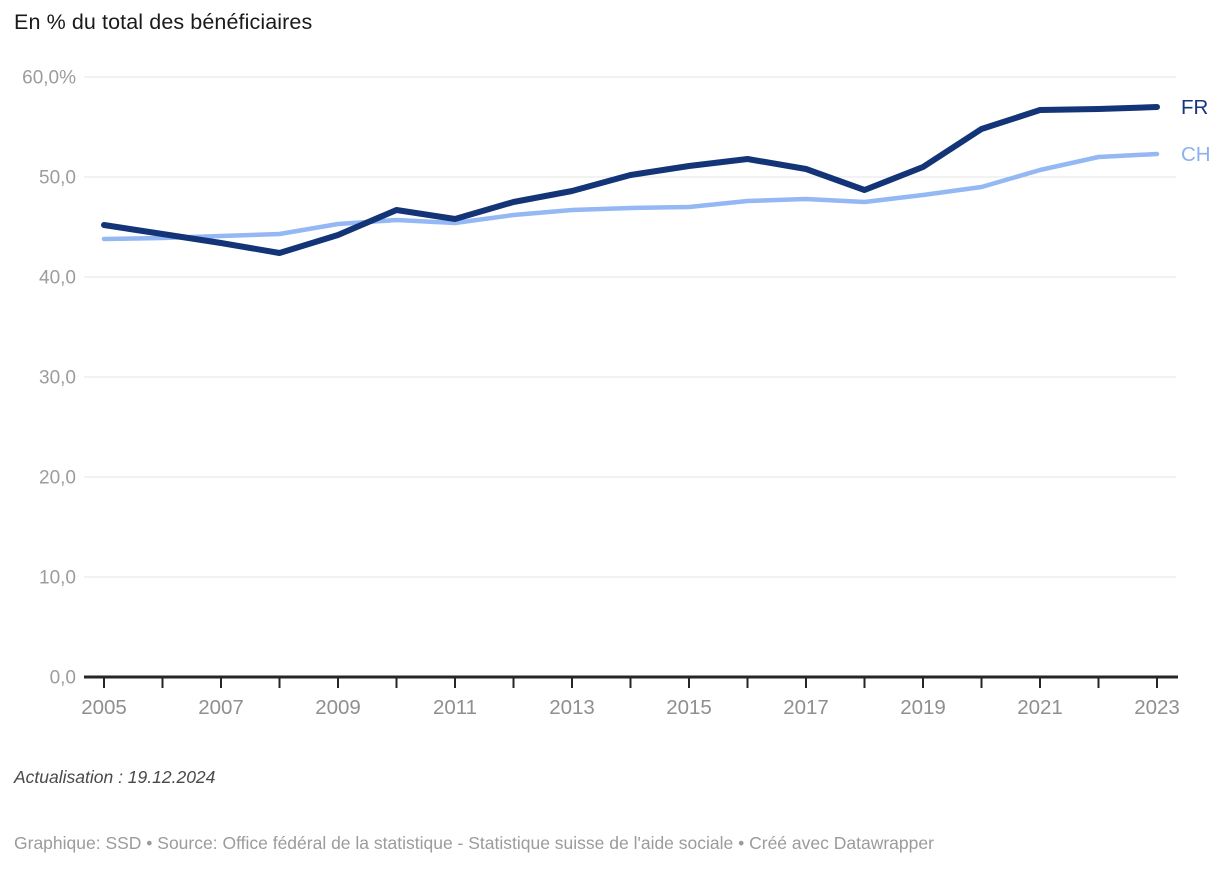 This screenshot has width=1220, height=870. Describe the element at coordinates (57, 478) in the screenshot. I see `y-tick-label: 20,0` at that location.